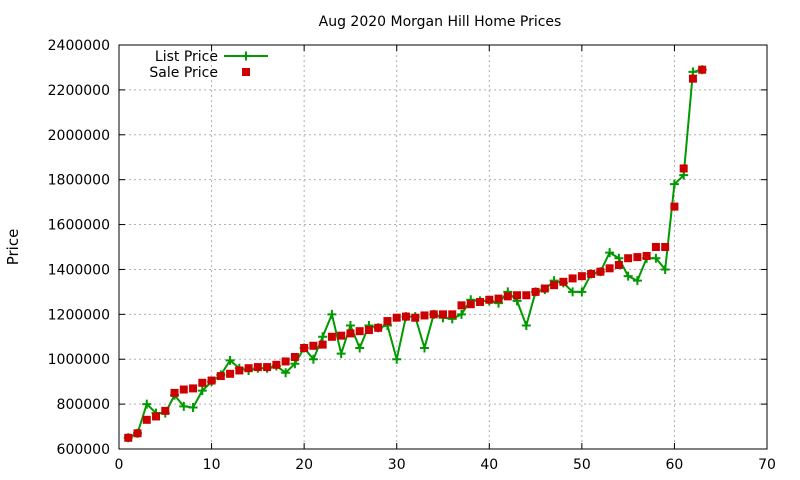  I want to click on y-tick-label: 2400000, so click(79, 46).